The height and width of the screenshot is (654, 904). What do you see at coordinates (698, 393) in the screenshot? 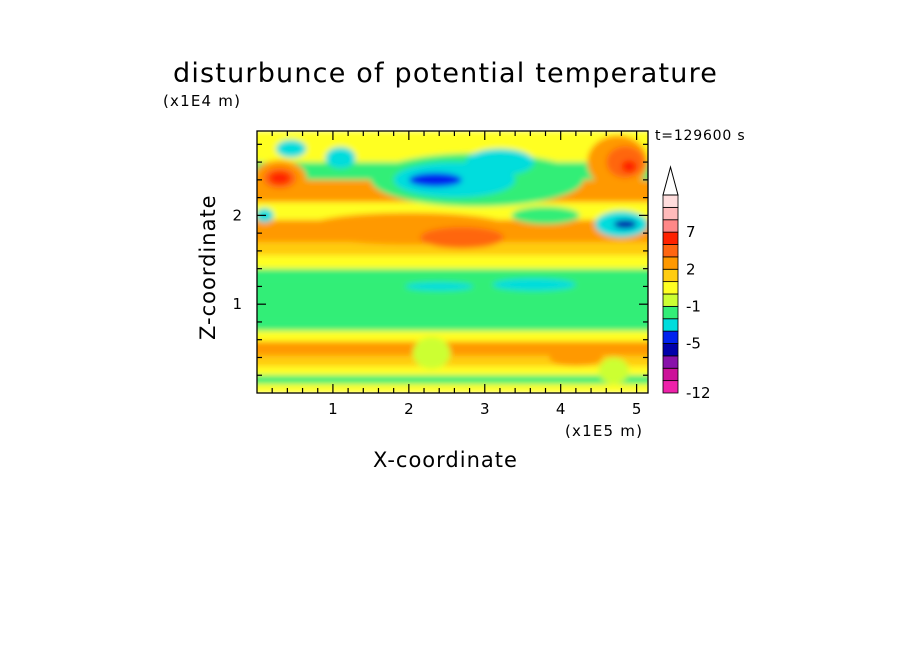
I see `colorbar-label: -12` at bounding box center [698, 393].